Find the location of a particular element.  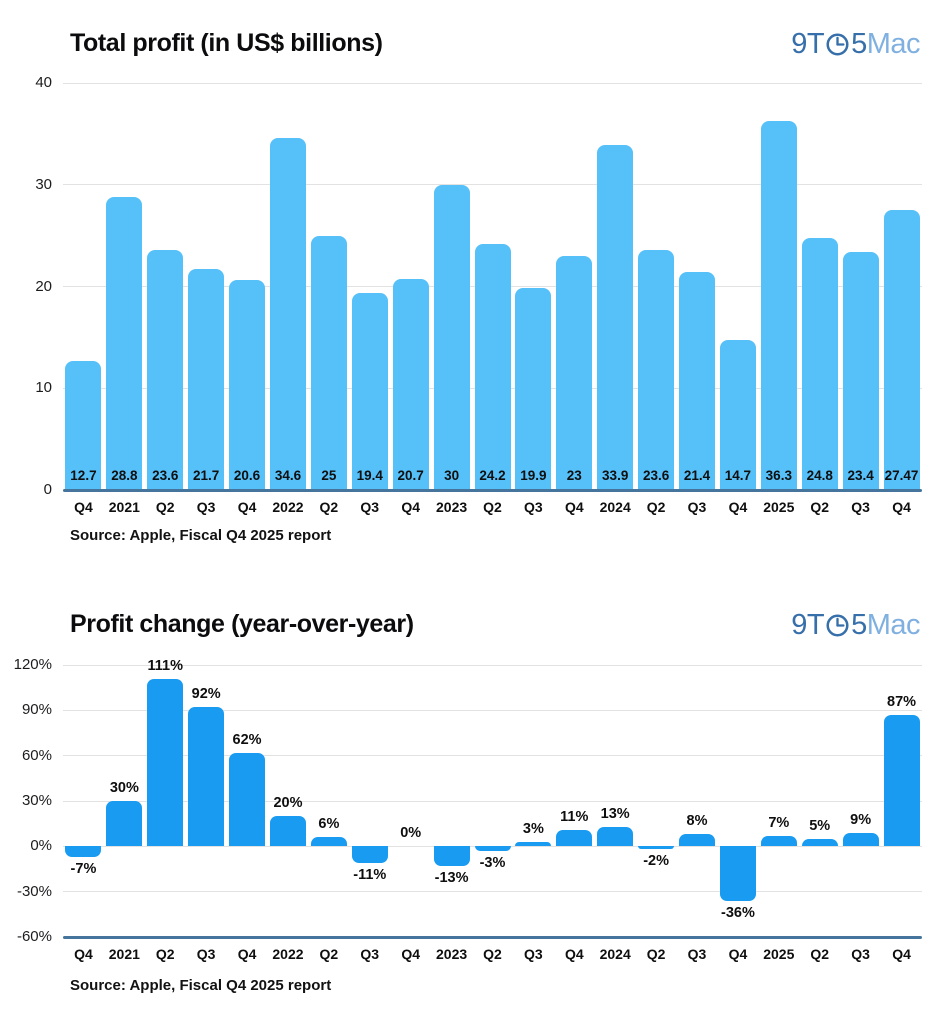

bar-value-label: 0% is located at coordinates (411, 833).